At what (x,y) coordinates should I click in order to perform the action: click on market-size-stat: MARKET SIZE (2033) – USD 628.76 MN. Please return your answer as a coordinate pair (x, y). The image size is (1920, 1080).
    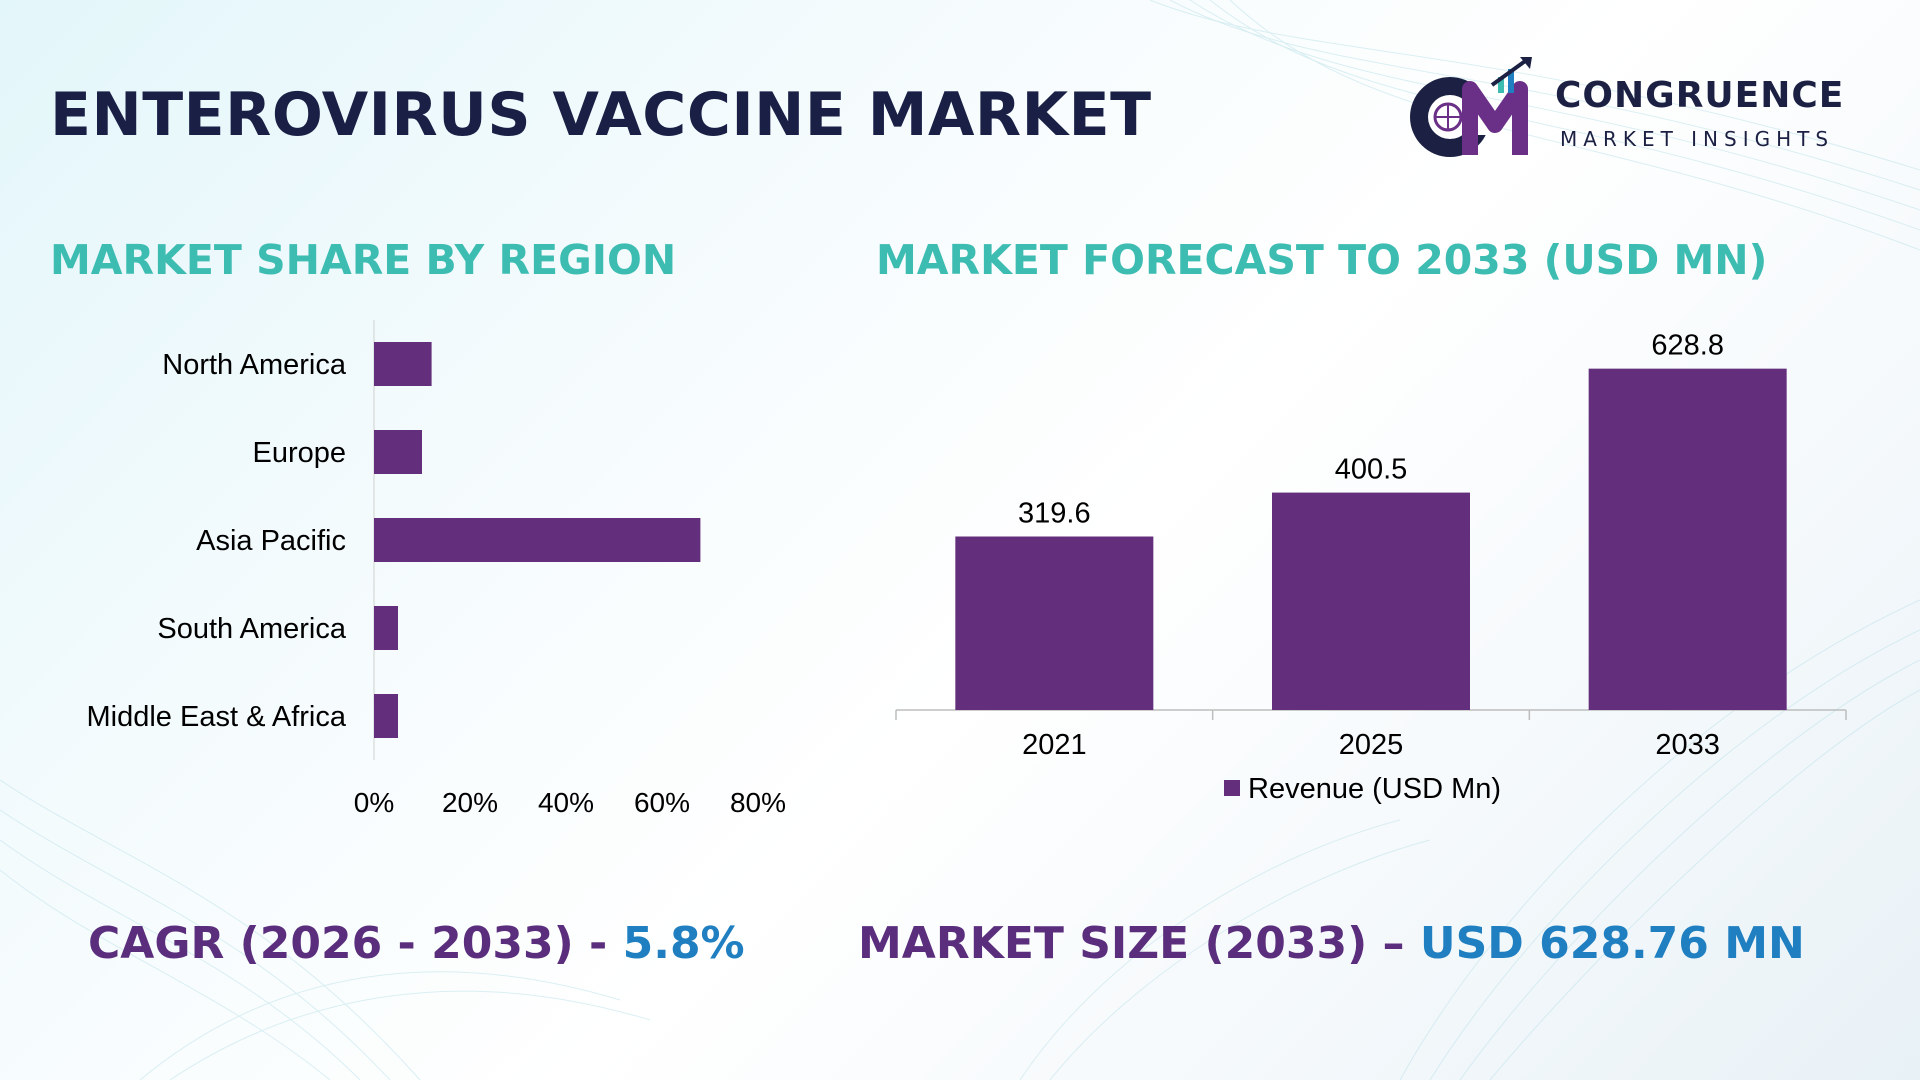
    Looking at the image, I should click on (1331, 943).